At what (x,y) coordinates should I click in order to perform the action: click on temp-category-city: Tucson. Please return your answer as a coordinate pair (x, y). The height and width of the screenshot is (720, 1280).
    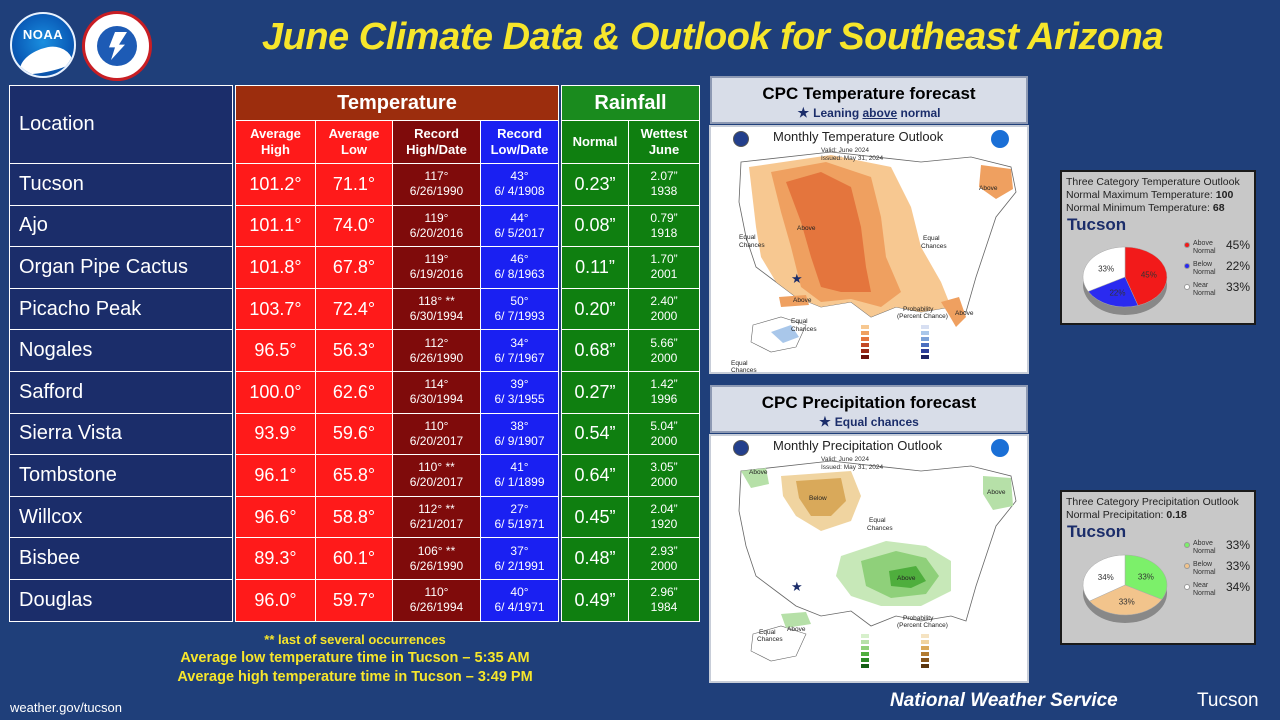
    Looking at the image, I should click on (1097, 224).